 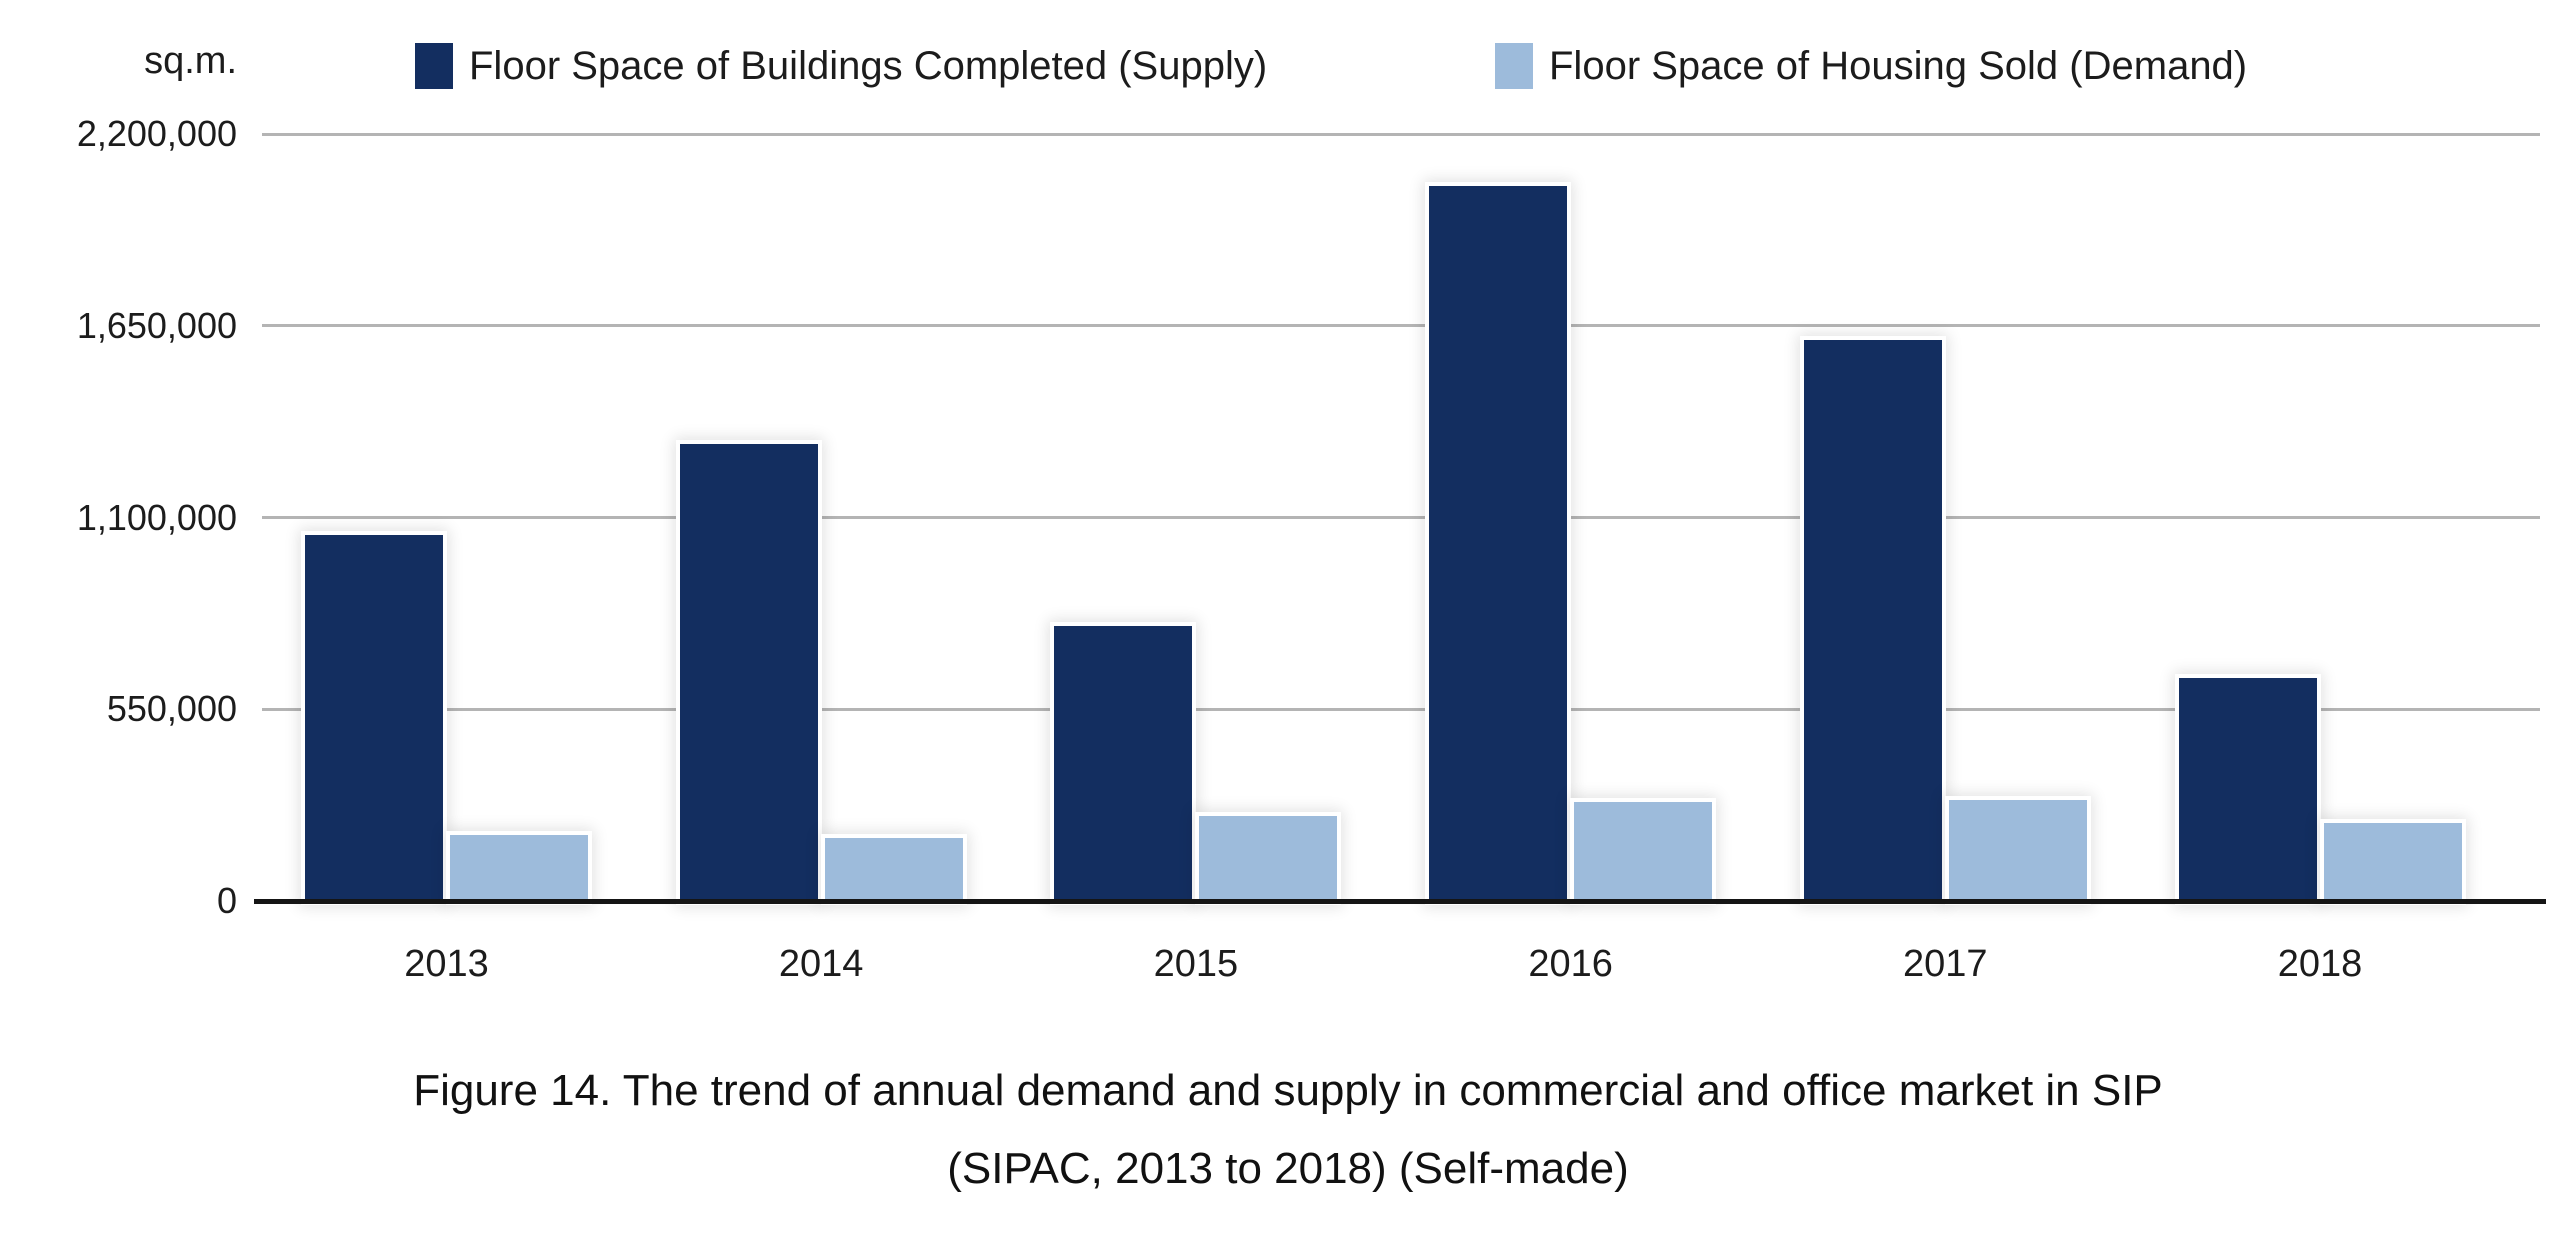 I want to click on gridline-550,000, so click(x=1401, y=709).